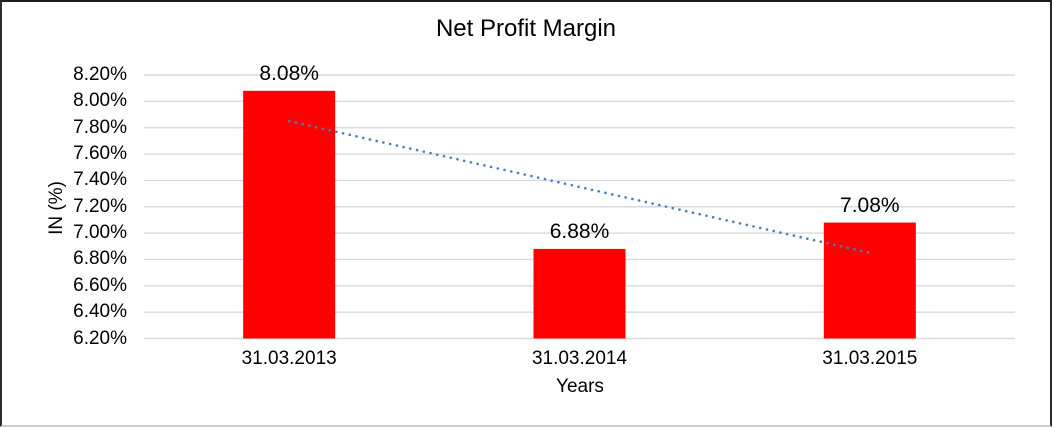  What do you see at coordinates (100, 206) in the screenshot?
I see `y-axis-tick-label: 7.20%` at bounding box center [100, 206].